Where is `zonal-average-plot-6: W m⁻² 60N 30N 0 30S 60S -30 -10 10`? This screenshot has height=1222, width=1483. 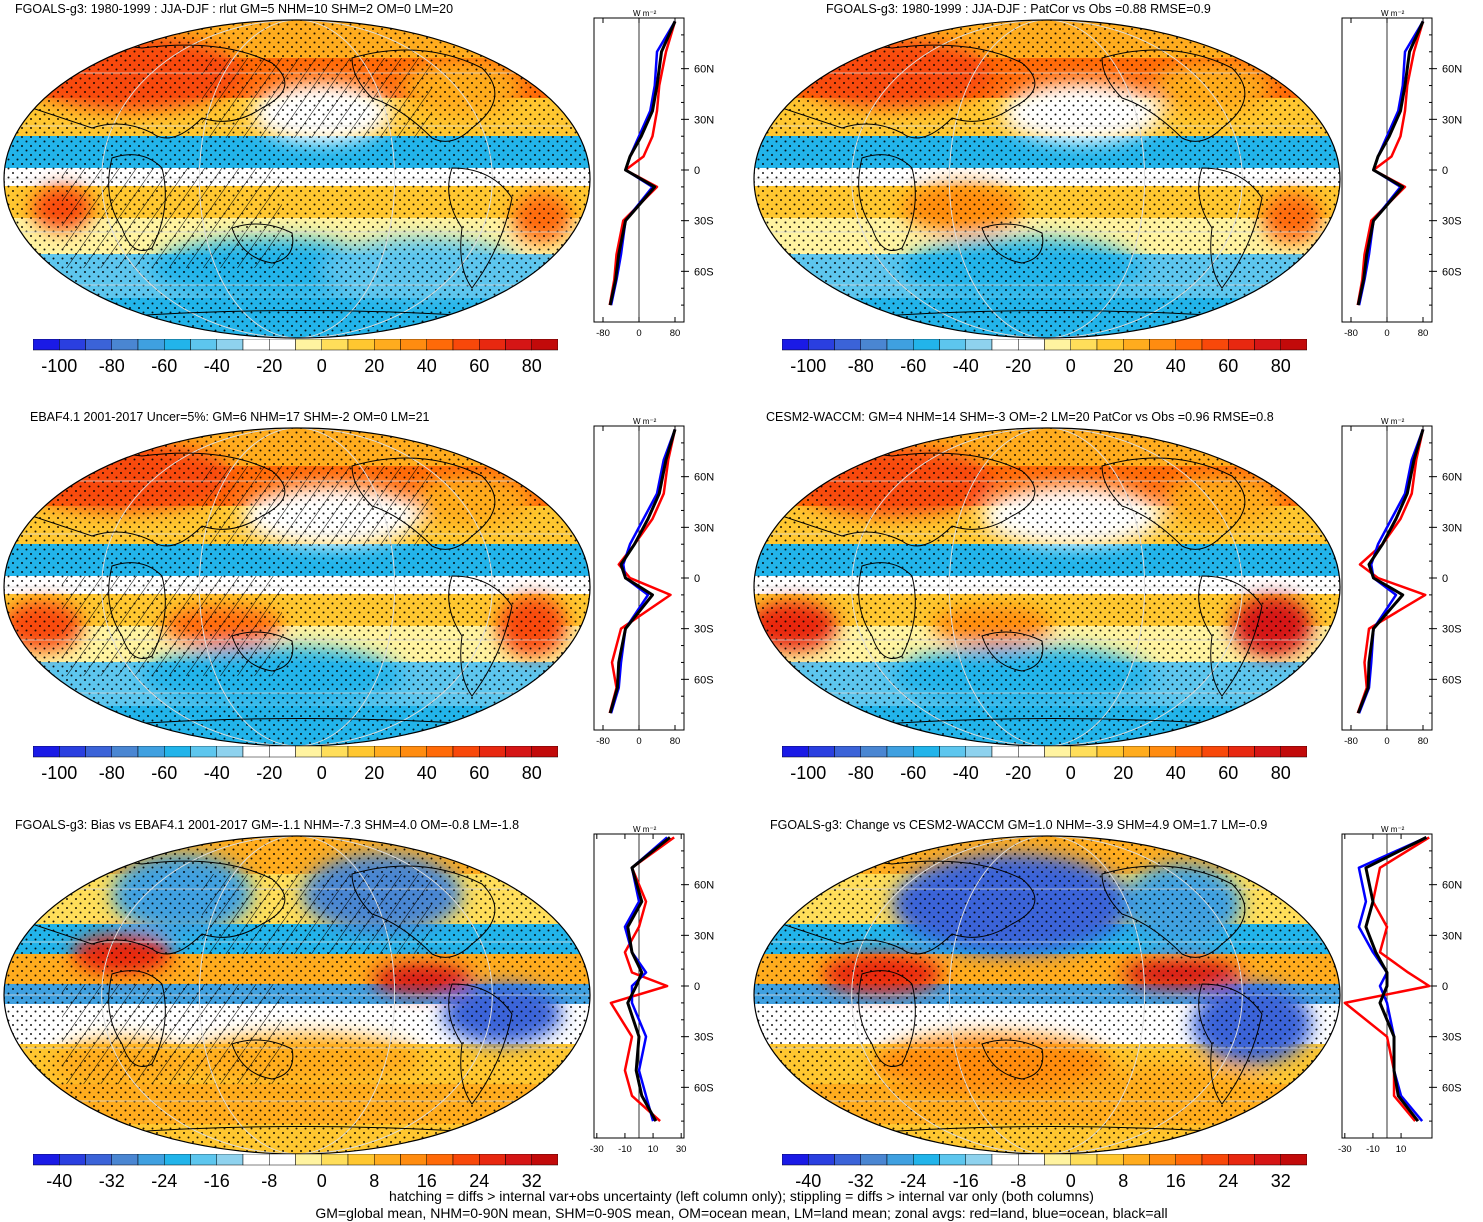
zonal-average-plot-6: W m⁻² 60N 30N 0 30S 60S -30 -10 10 is located at coordinates (1400, 990).